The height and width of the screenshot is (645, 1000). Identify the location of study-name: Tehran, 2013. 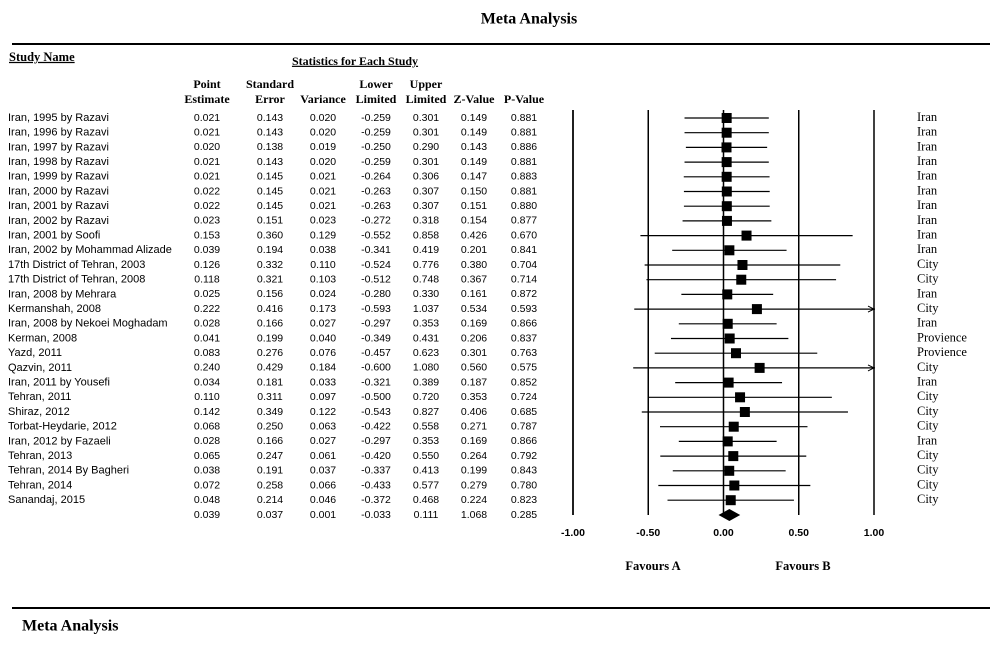
(40, 456).